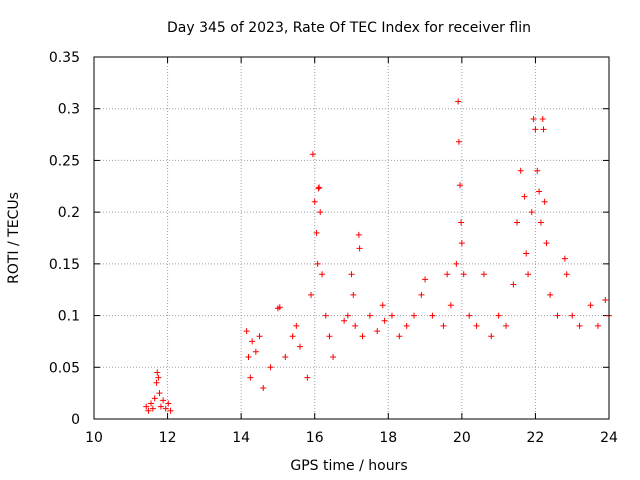  I want to click on y-tick-label: 0.3, so click(69, 110).